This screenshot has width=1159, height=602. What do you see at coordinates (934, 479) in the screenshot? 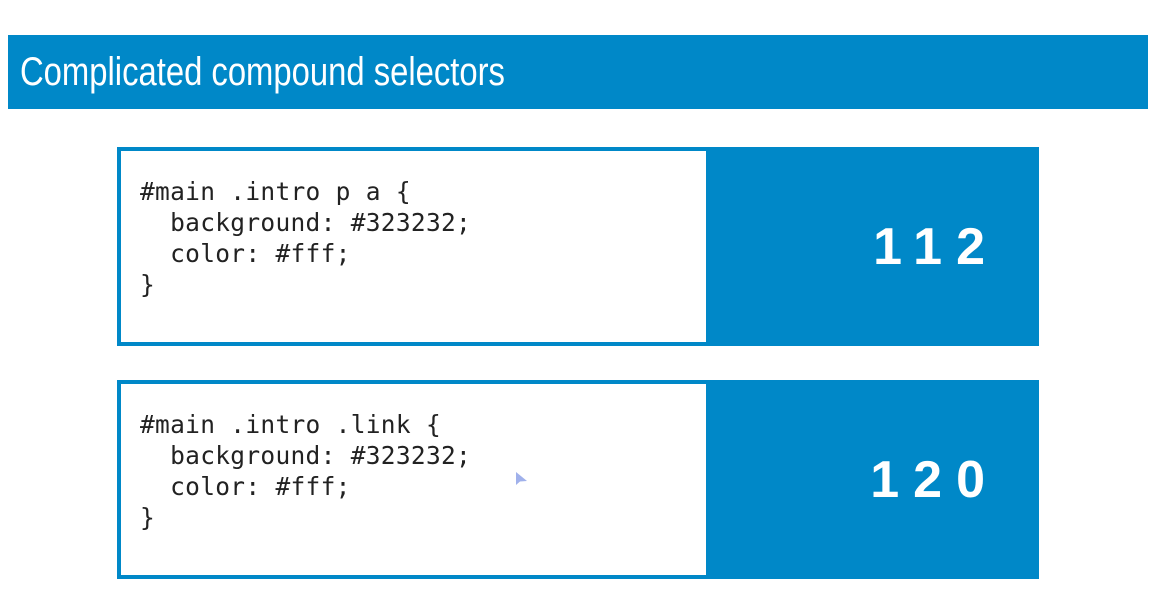
I see `specificity-score: 120` at bounding box center [934, 479].